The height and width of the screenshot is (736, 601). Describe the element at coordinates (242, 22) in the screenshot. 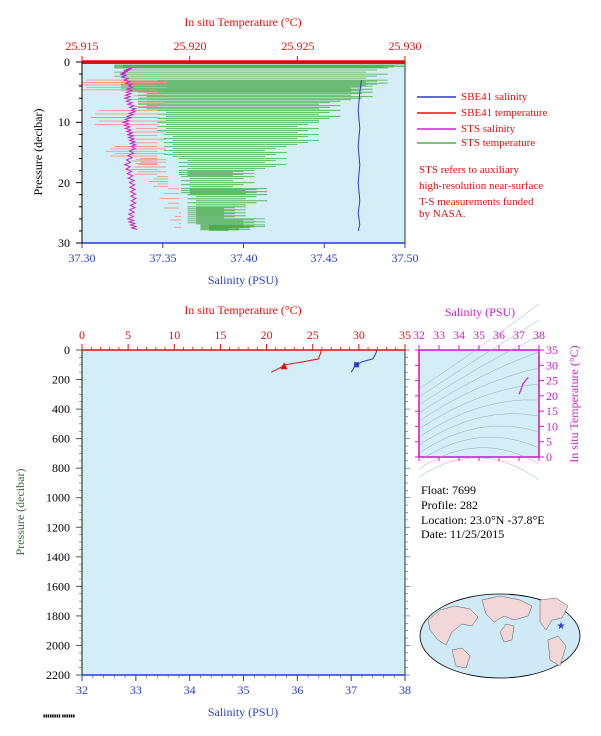

I see `top-temp-axis-label: In situ Temperature (°C)` at that location.